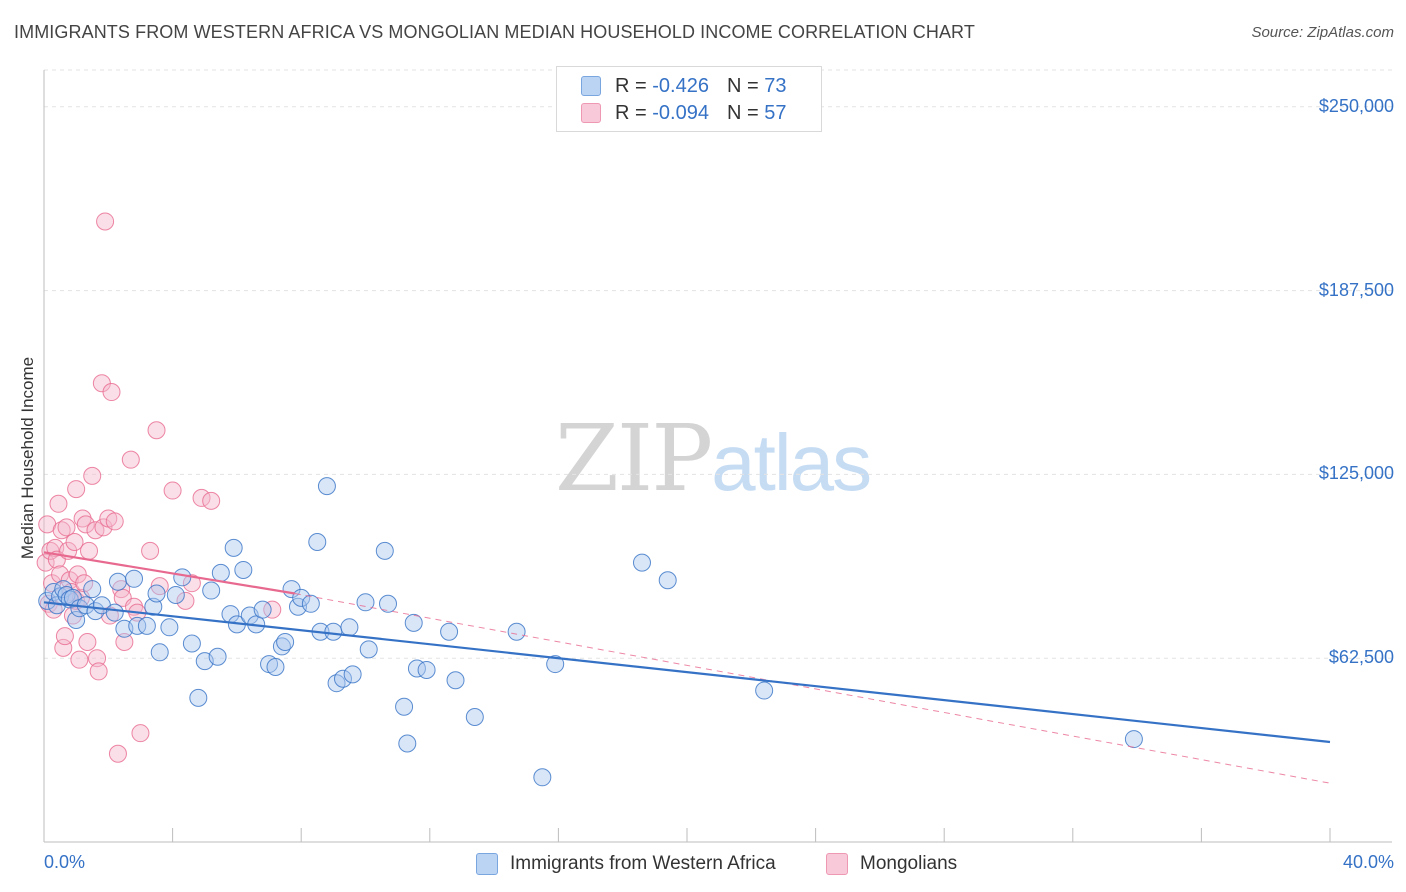 This screenshot has height=892, width=1406. Describe the element at coordinates (169, 573) in the screenshot. I see `trend-line-mongolians` at that location.